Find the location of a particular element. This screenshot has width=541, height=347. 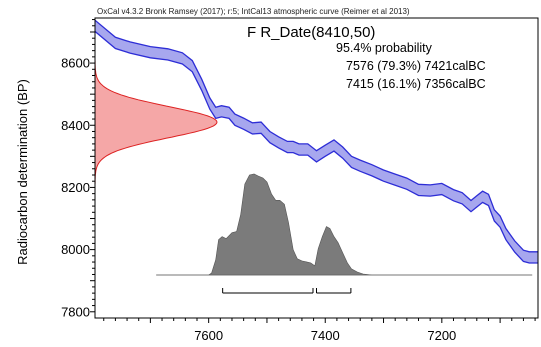

y-axis: 7800 8000 8200 8400 8600 is located at coordinates (78, 169).